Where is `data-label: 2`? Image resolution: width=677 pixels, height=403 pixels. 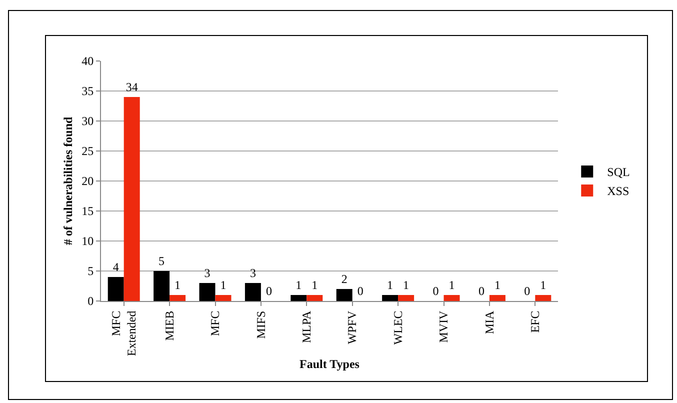 data-label: 2 is located at coordinates (344, 279).